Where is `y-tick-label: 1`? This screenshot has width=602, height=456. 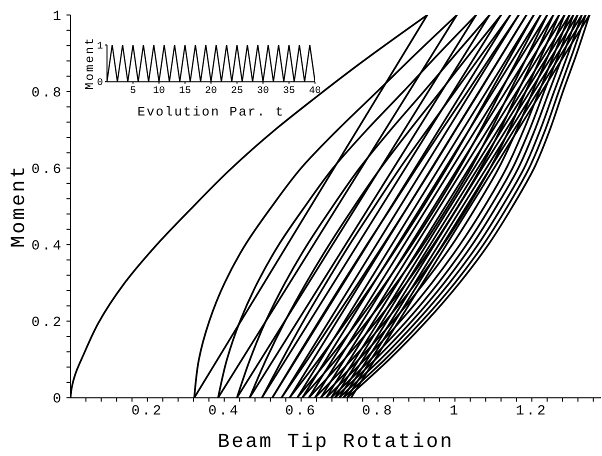 y-tick-label: 1 is located at coordinates (58, 16).